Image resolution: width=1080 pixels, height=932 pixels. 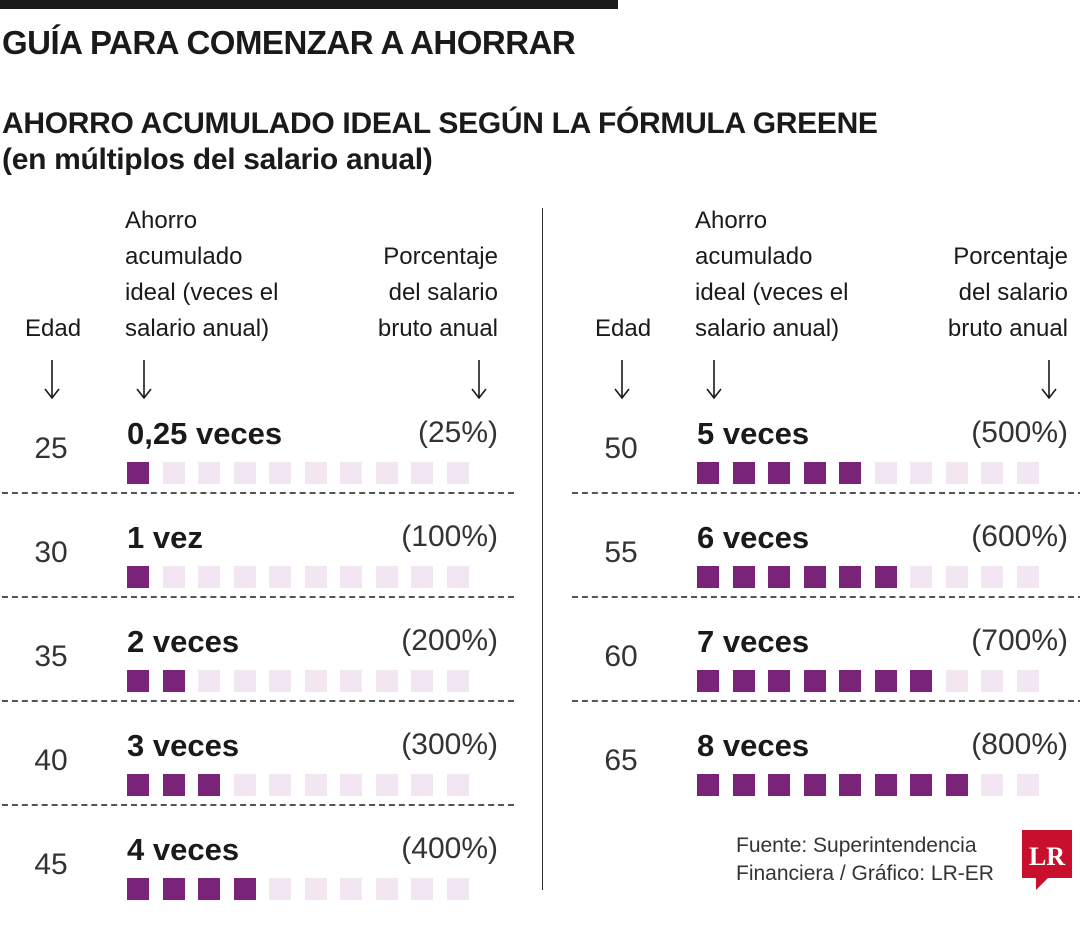 I want to click on header-porcentaje: Porcentaje del salario bruto anual, so click(x=438, y=293).